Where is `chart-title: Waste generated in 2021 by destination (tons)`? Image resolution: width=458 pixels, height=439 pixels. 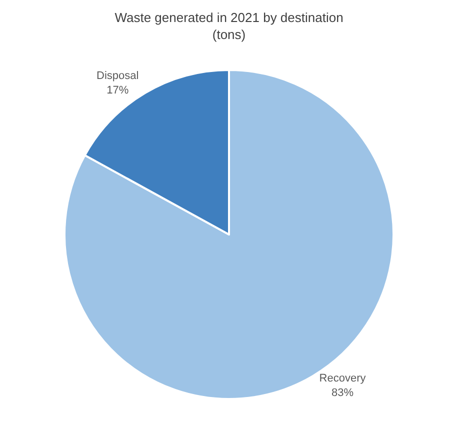
chart-title: Waste generated in 2021 by destination (tons) is located at coordinates (229, 26).